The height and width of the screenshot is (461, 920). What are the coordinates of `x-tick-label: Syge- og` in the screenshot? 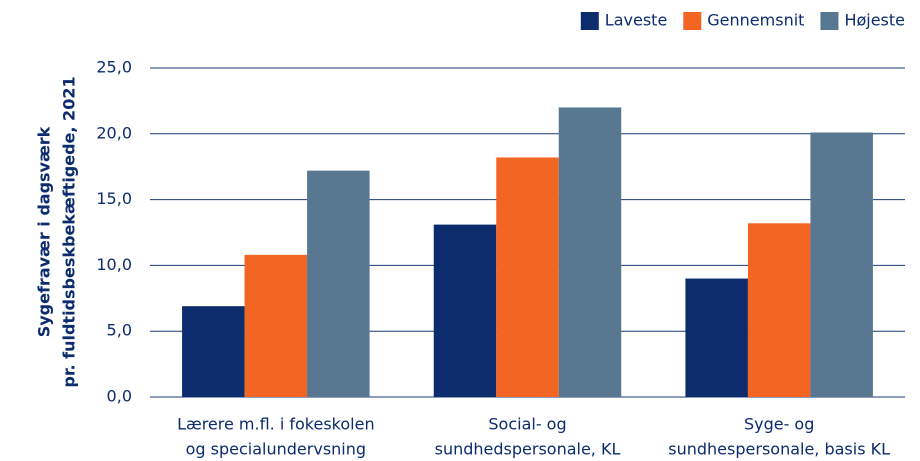 It's located at (779, 424).